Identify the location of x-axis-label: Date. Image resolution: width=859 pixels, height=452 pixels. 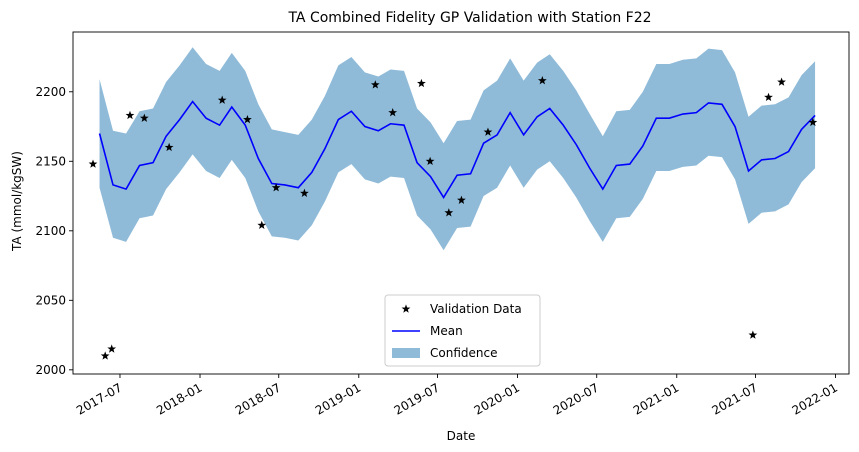
(461, 436).